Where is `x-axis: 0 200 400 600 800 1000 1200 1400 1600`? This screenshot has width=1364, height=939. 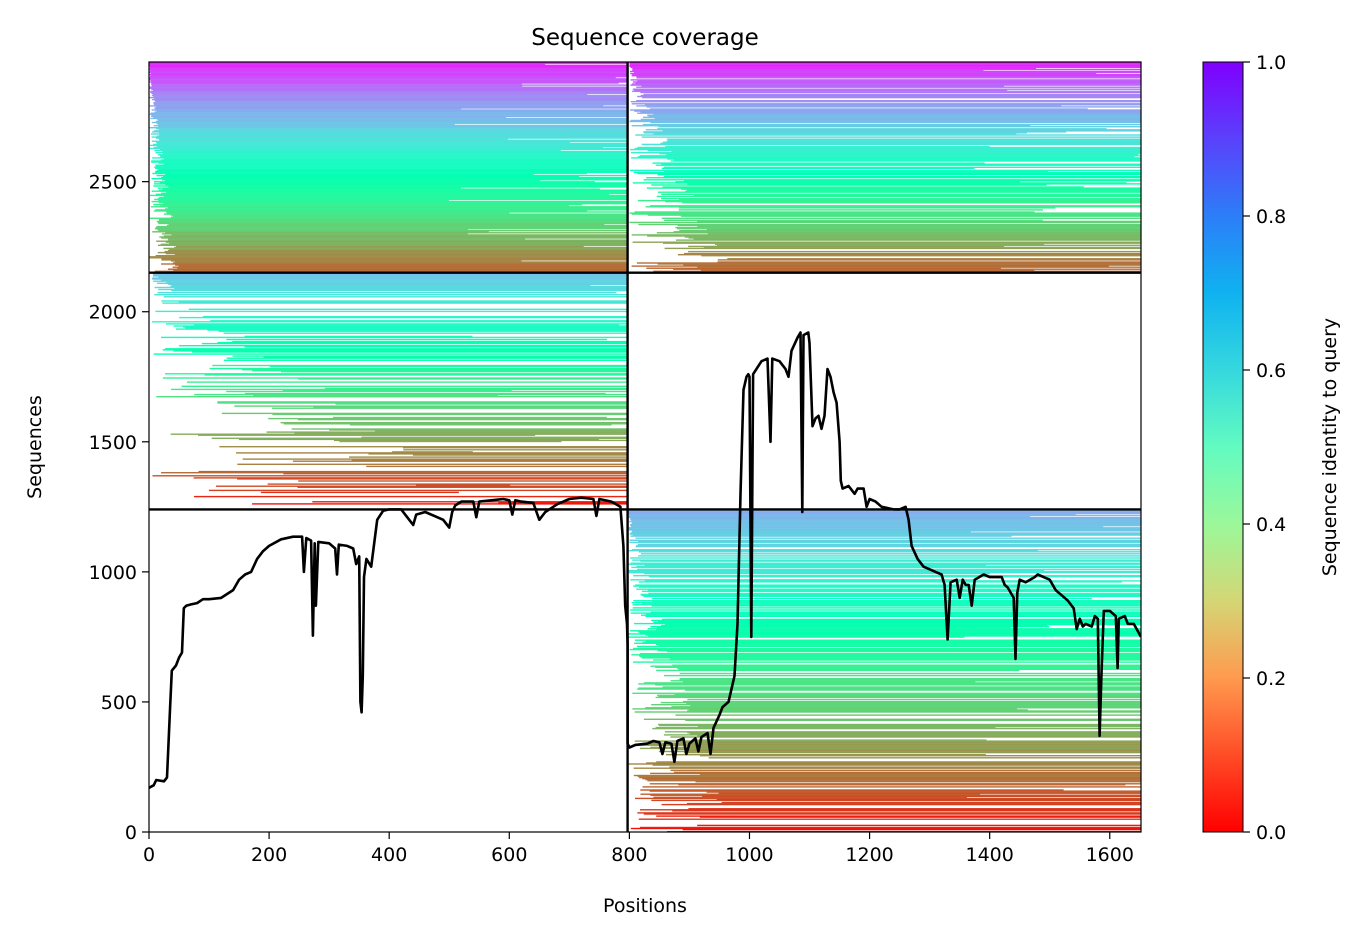 x-axis: 0 200 400 600 800 1000 1200 1400 1600 is located at coordinates (638, 849).